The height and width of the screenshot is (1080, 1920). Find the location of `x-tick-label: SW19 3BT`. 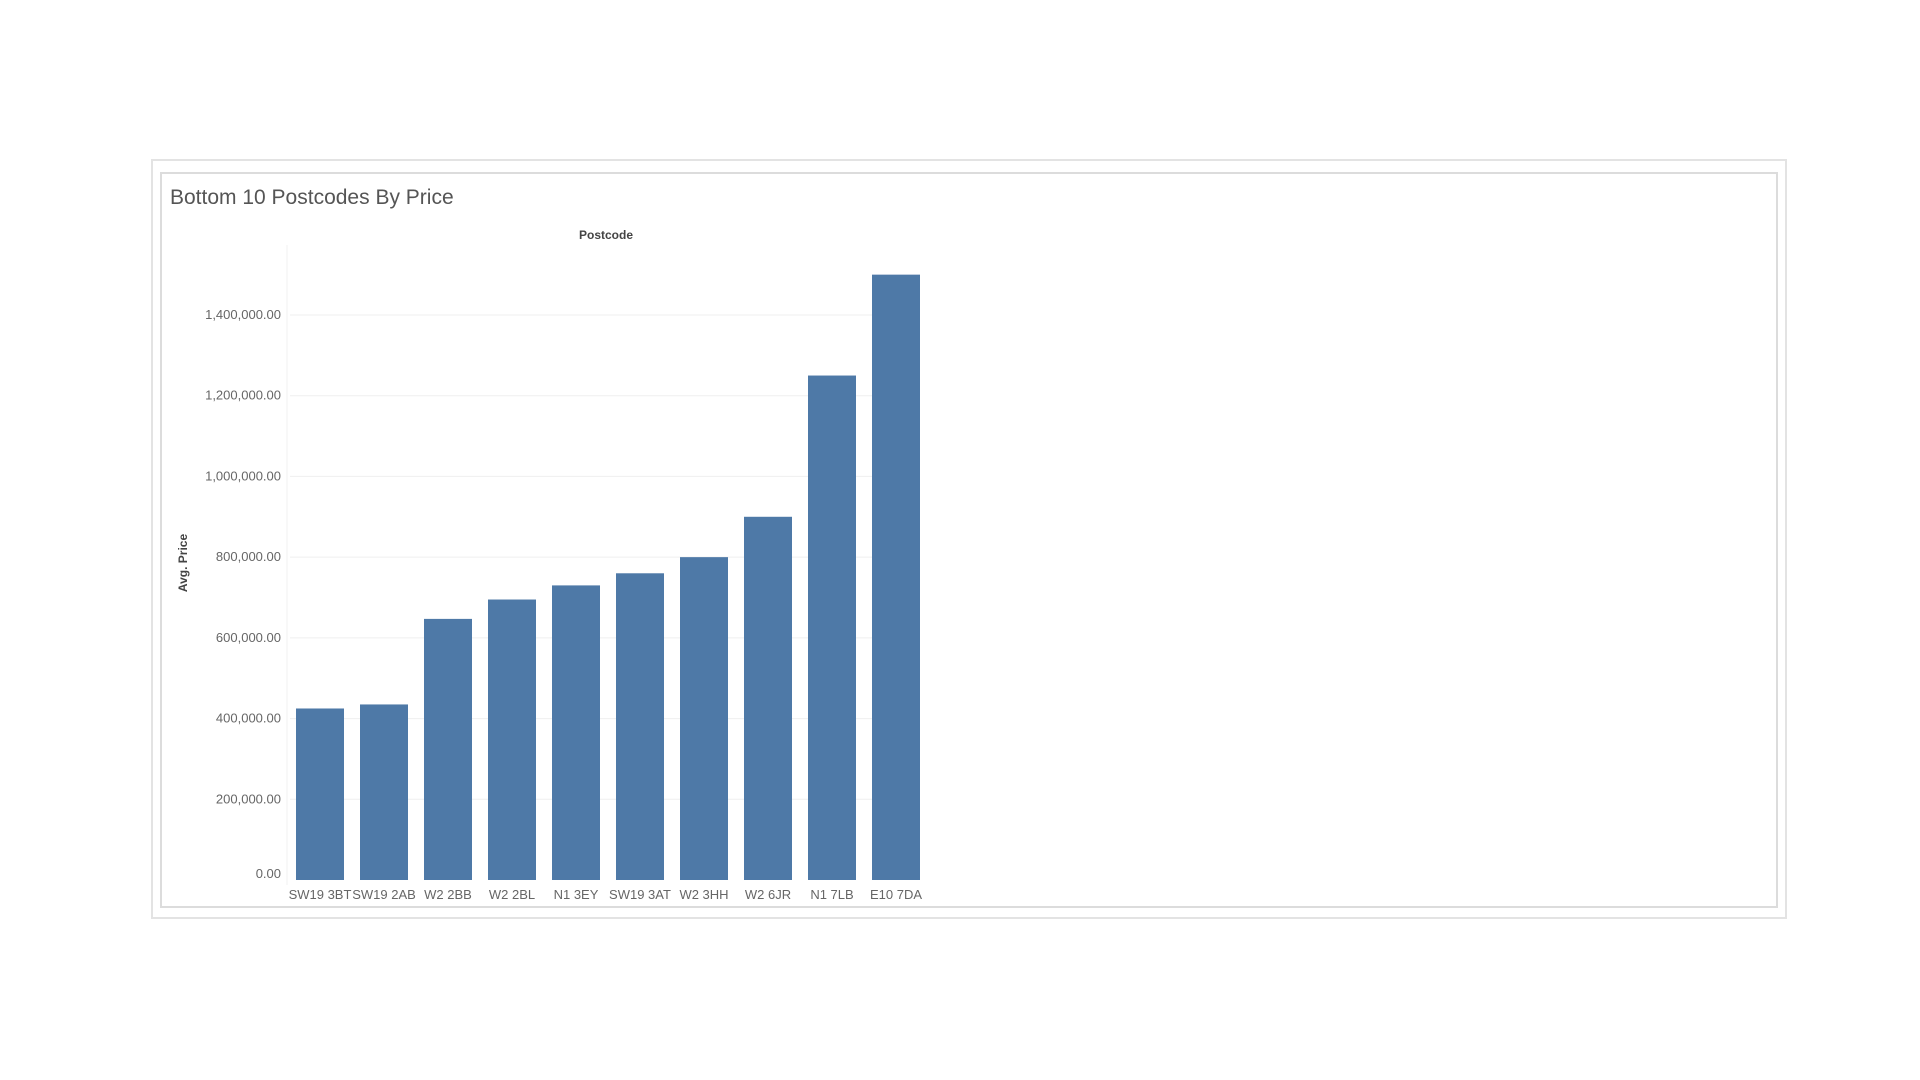

x-tick-label: SW19 3BT is located at coordinates (320, 894).